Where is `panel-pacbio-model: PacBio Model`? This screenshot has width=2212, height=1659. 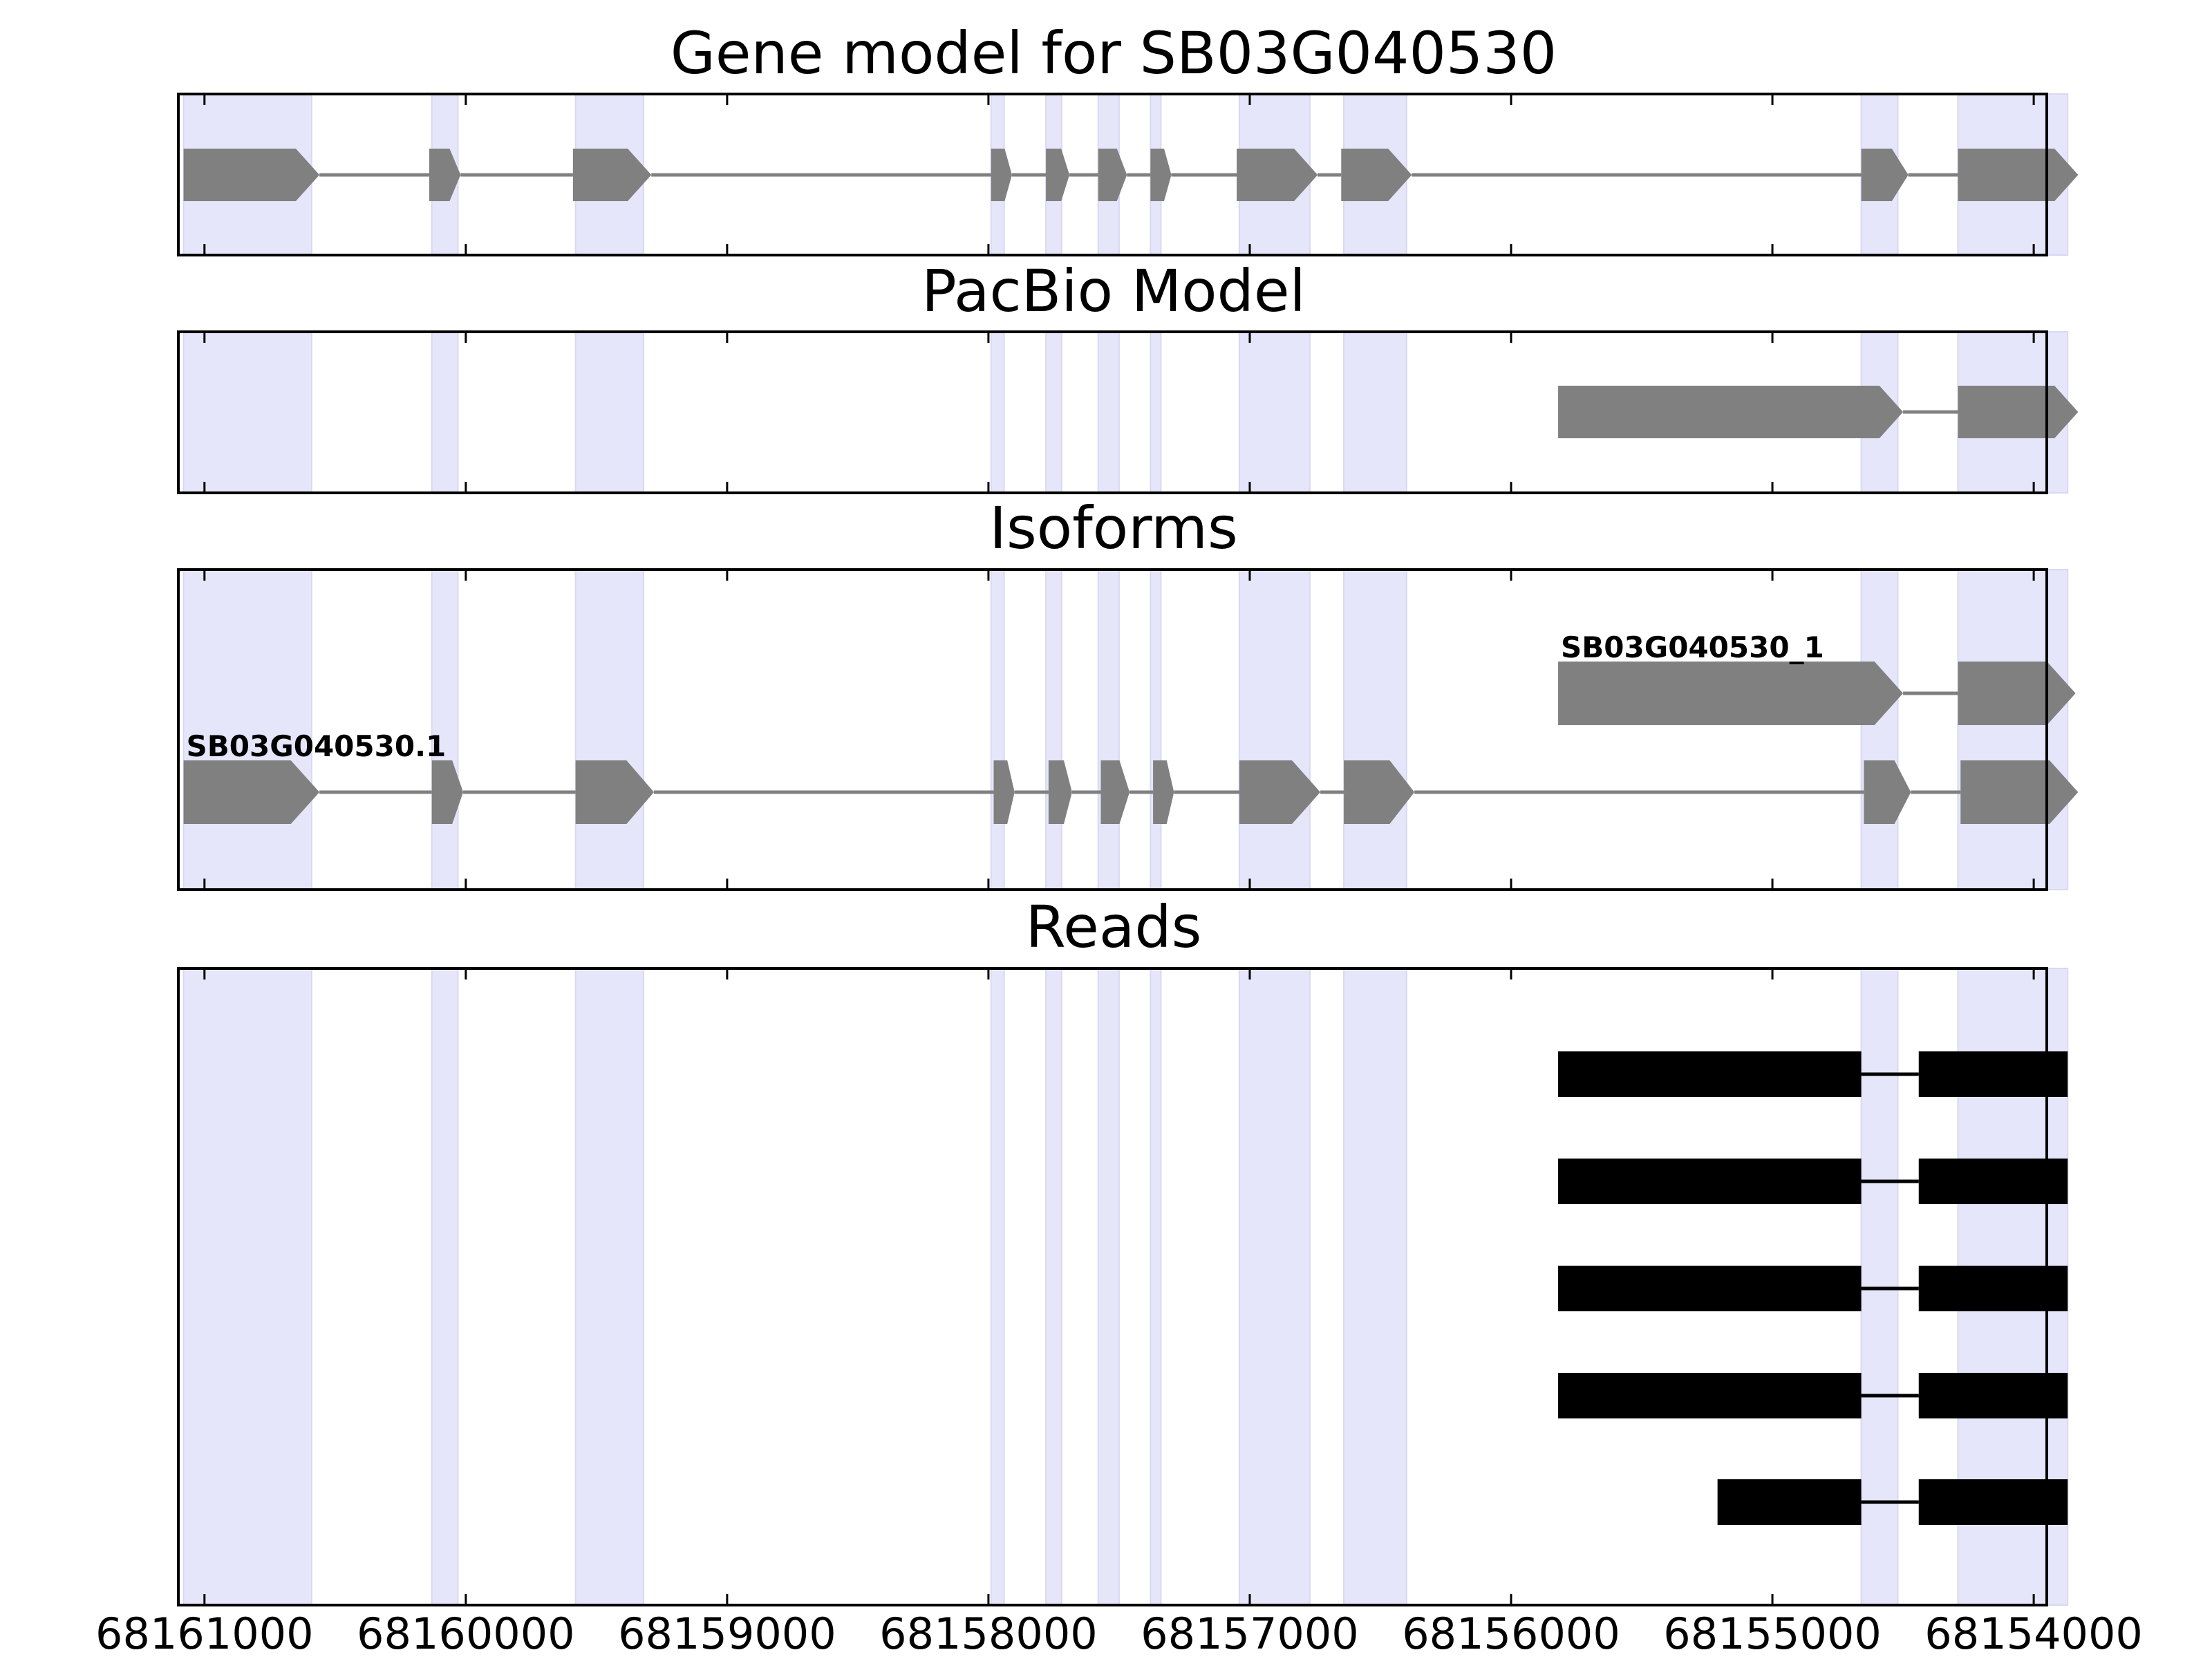
panel-pacbio-model: PacBio Model is located at coordinates (1128, 376).